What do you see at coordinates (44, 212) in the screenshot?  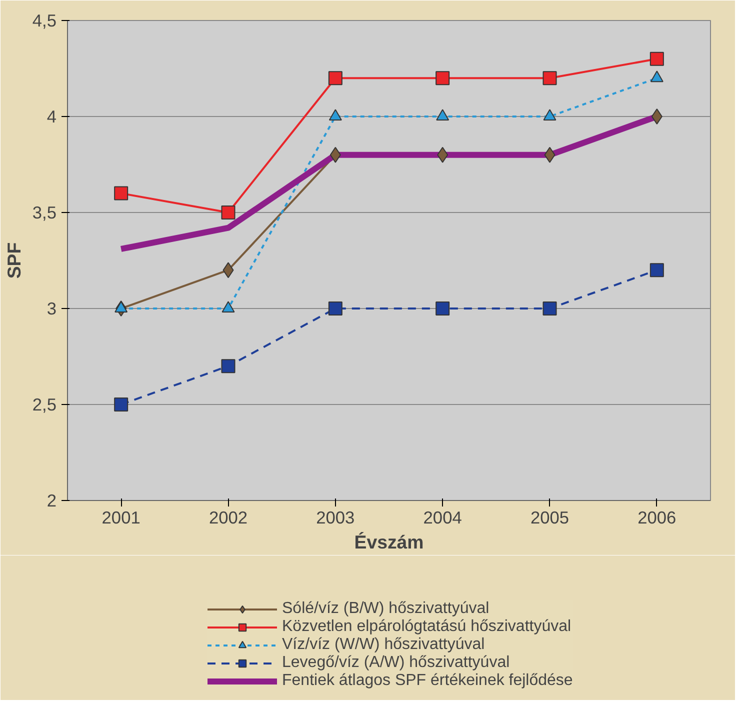 I see `y-tick-label: 3,5` at bounding box center [44, 212].